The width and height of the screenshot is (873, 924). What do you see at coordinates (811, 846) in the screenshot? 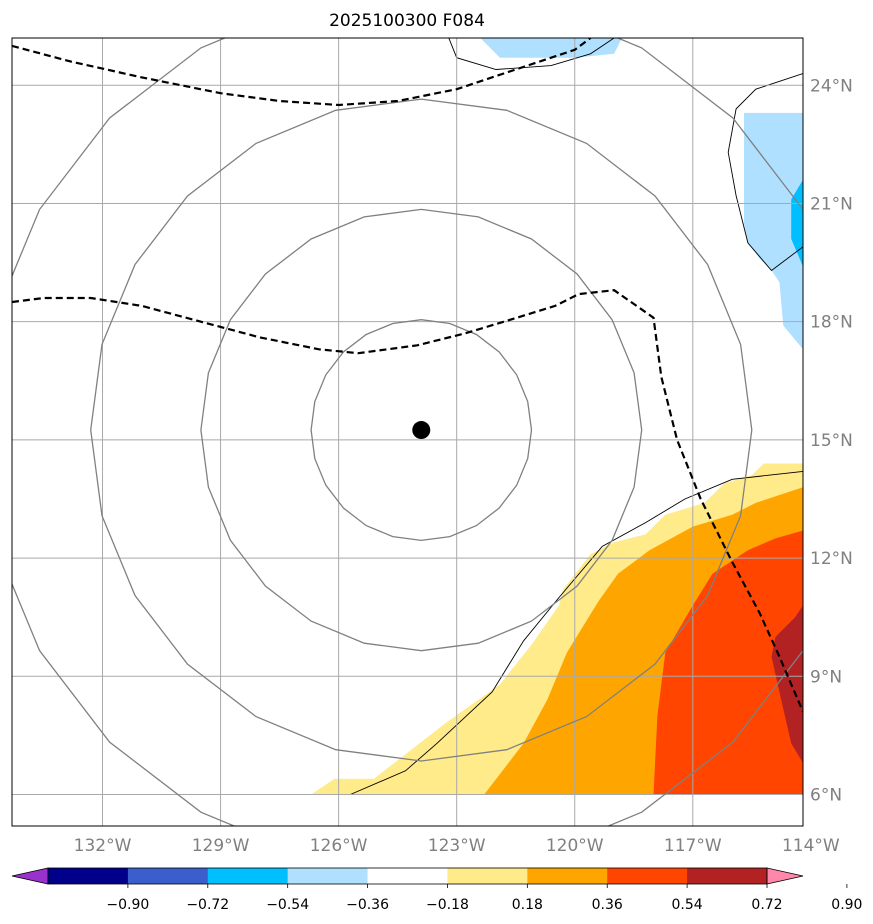
I see `lon-tick-label: 114°W` at bounding box center [811, 846].